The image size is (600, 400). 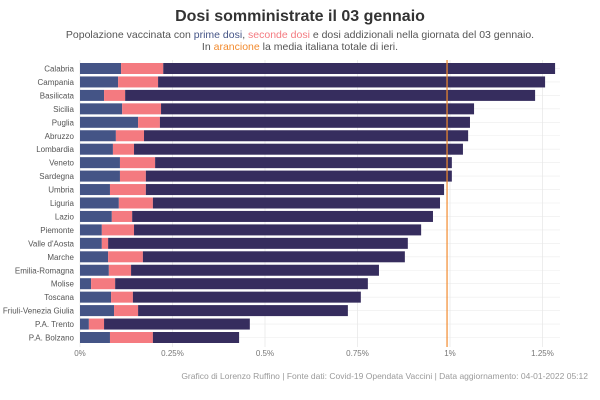 I want to click on subtitle-text: Popolazione vaccinata con, so click(x=129, y=35).